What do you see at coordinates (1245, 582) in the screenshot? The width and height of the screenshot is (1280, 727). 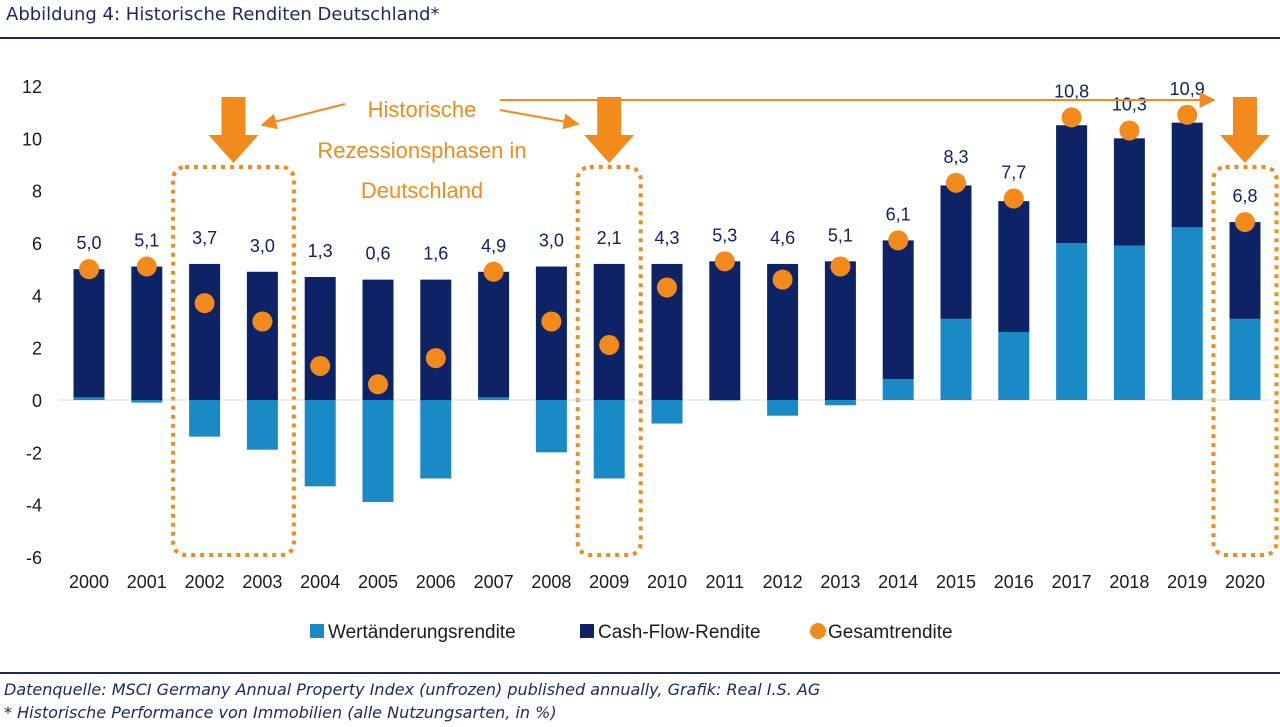 I see `x-tick-label: 2020` at bounding box center [1245, 582].